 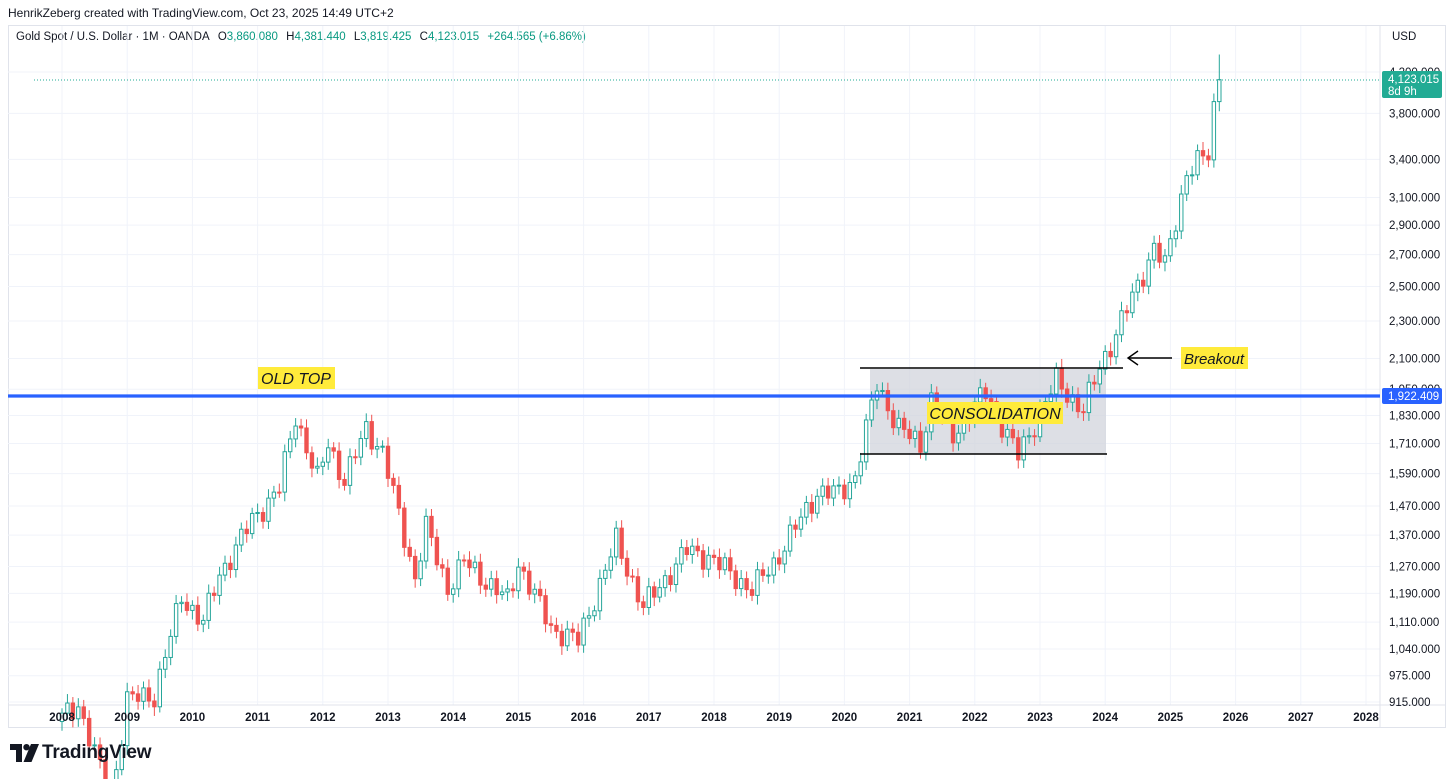 What do you see at coordinates (1404, 37) in the screenshot?
I see `currency-selector: USD` at bounding box center [1404, 37].